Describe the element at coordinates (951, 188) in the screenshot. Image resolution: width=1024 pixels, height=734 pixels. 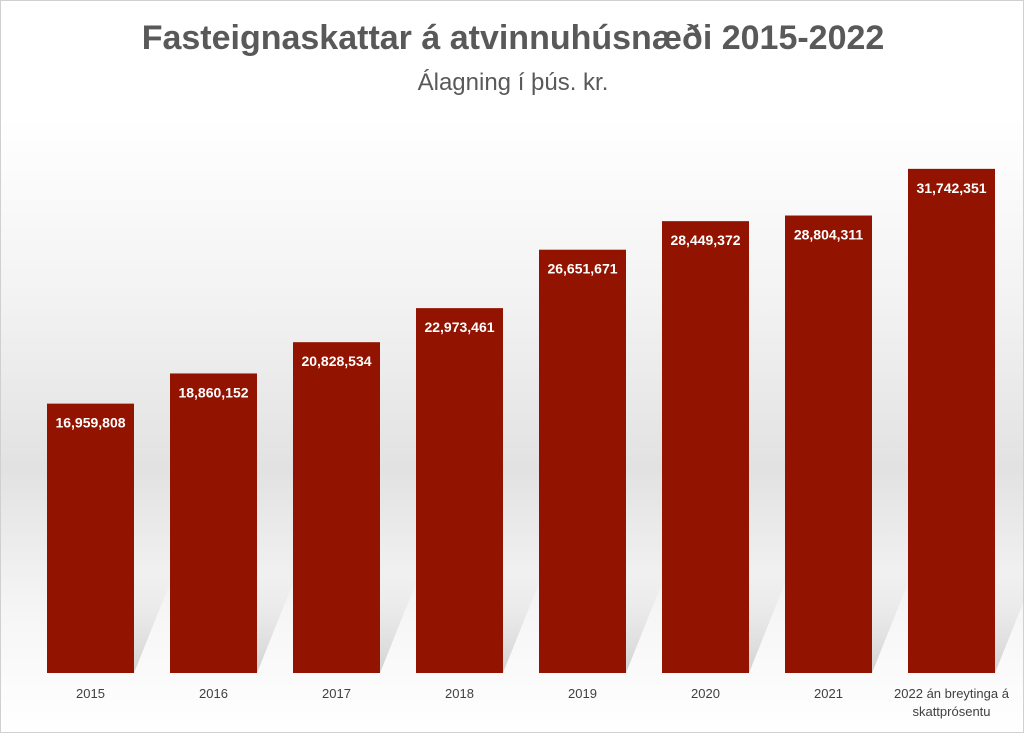
I see `data-label: 31,742,351` at that location.